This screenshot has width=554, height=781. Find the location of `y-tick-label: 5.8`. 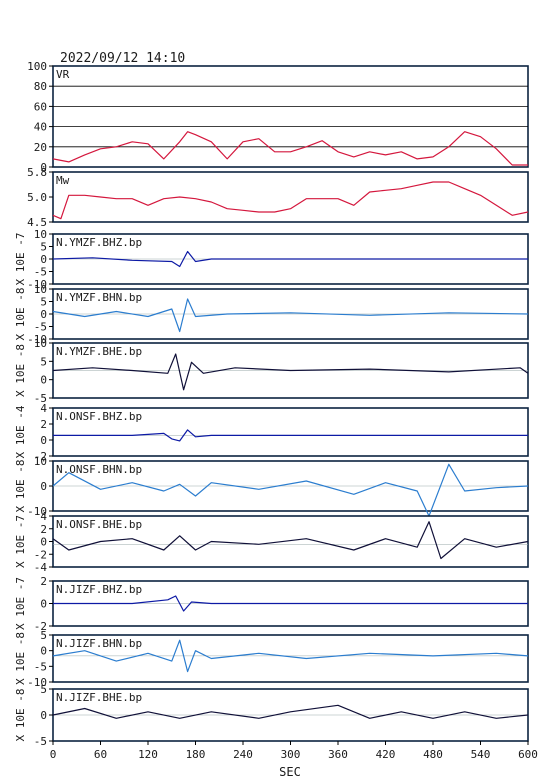

y-tick-label: 5.8 is located at coordinates (37, 172).